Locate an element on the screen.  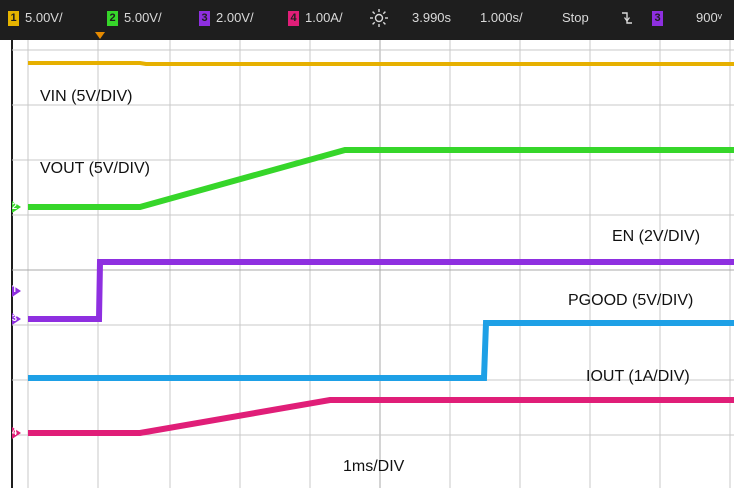
run-state: Stop is located at coordinates (575, 17).